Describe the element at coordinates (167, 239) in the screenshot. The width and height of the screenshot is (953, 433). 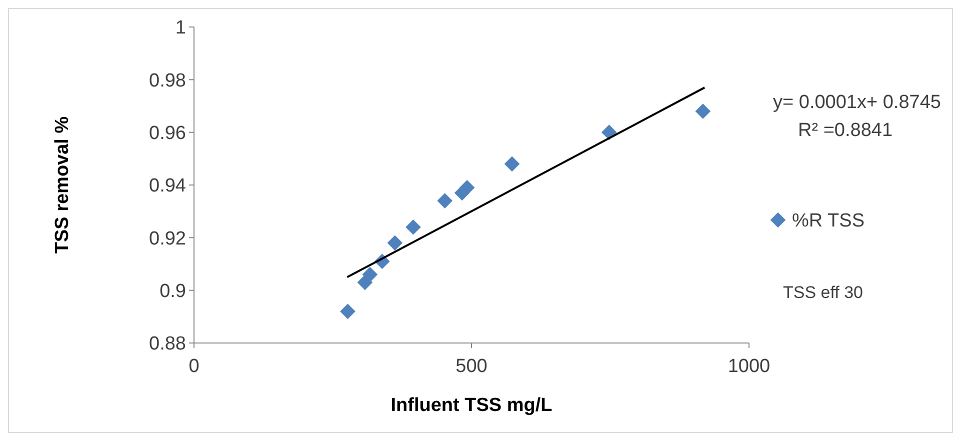
I see `y-tick-label: 0.92` at that location.